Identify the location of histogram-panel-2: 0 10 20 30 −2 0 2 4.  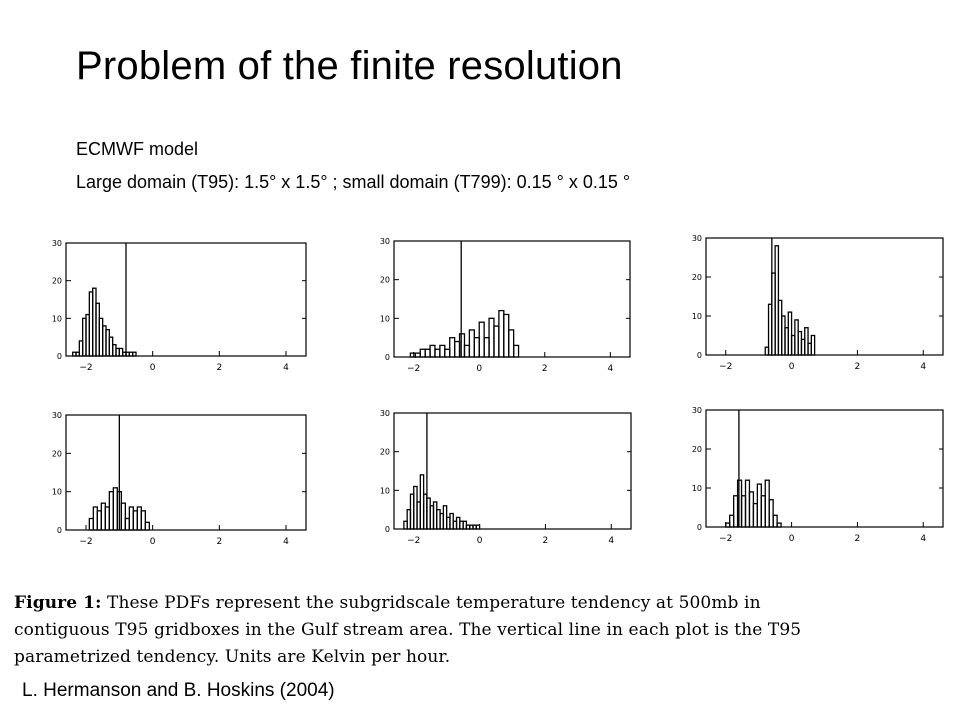
(505, 305).